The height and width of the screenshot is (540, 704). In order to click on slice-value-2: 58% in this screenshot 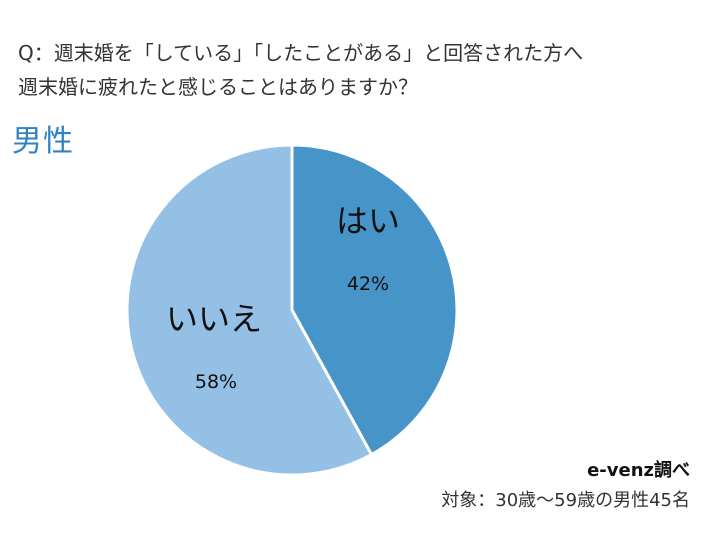, I will do `click(216, 382)`.